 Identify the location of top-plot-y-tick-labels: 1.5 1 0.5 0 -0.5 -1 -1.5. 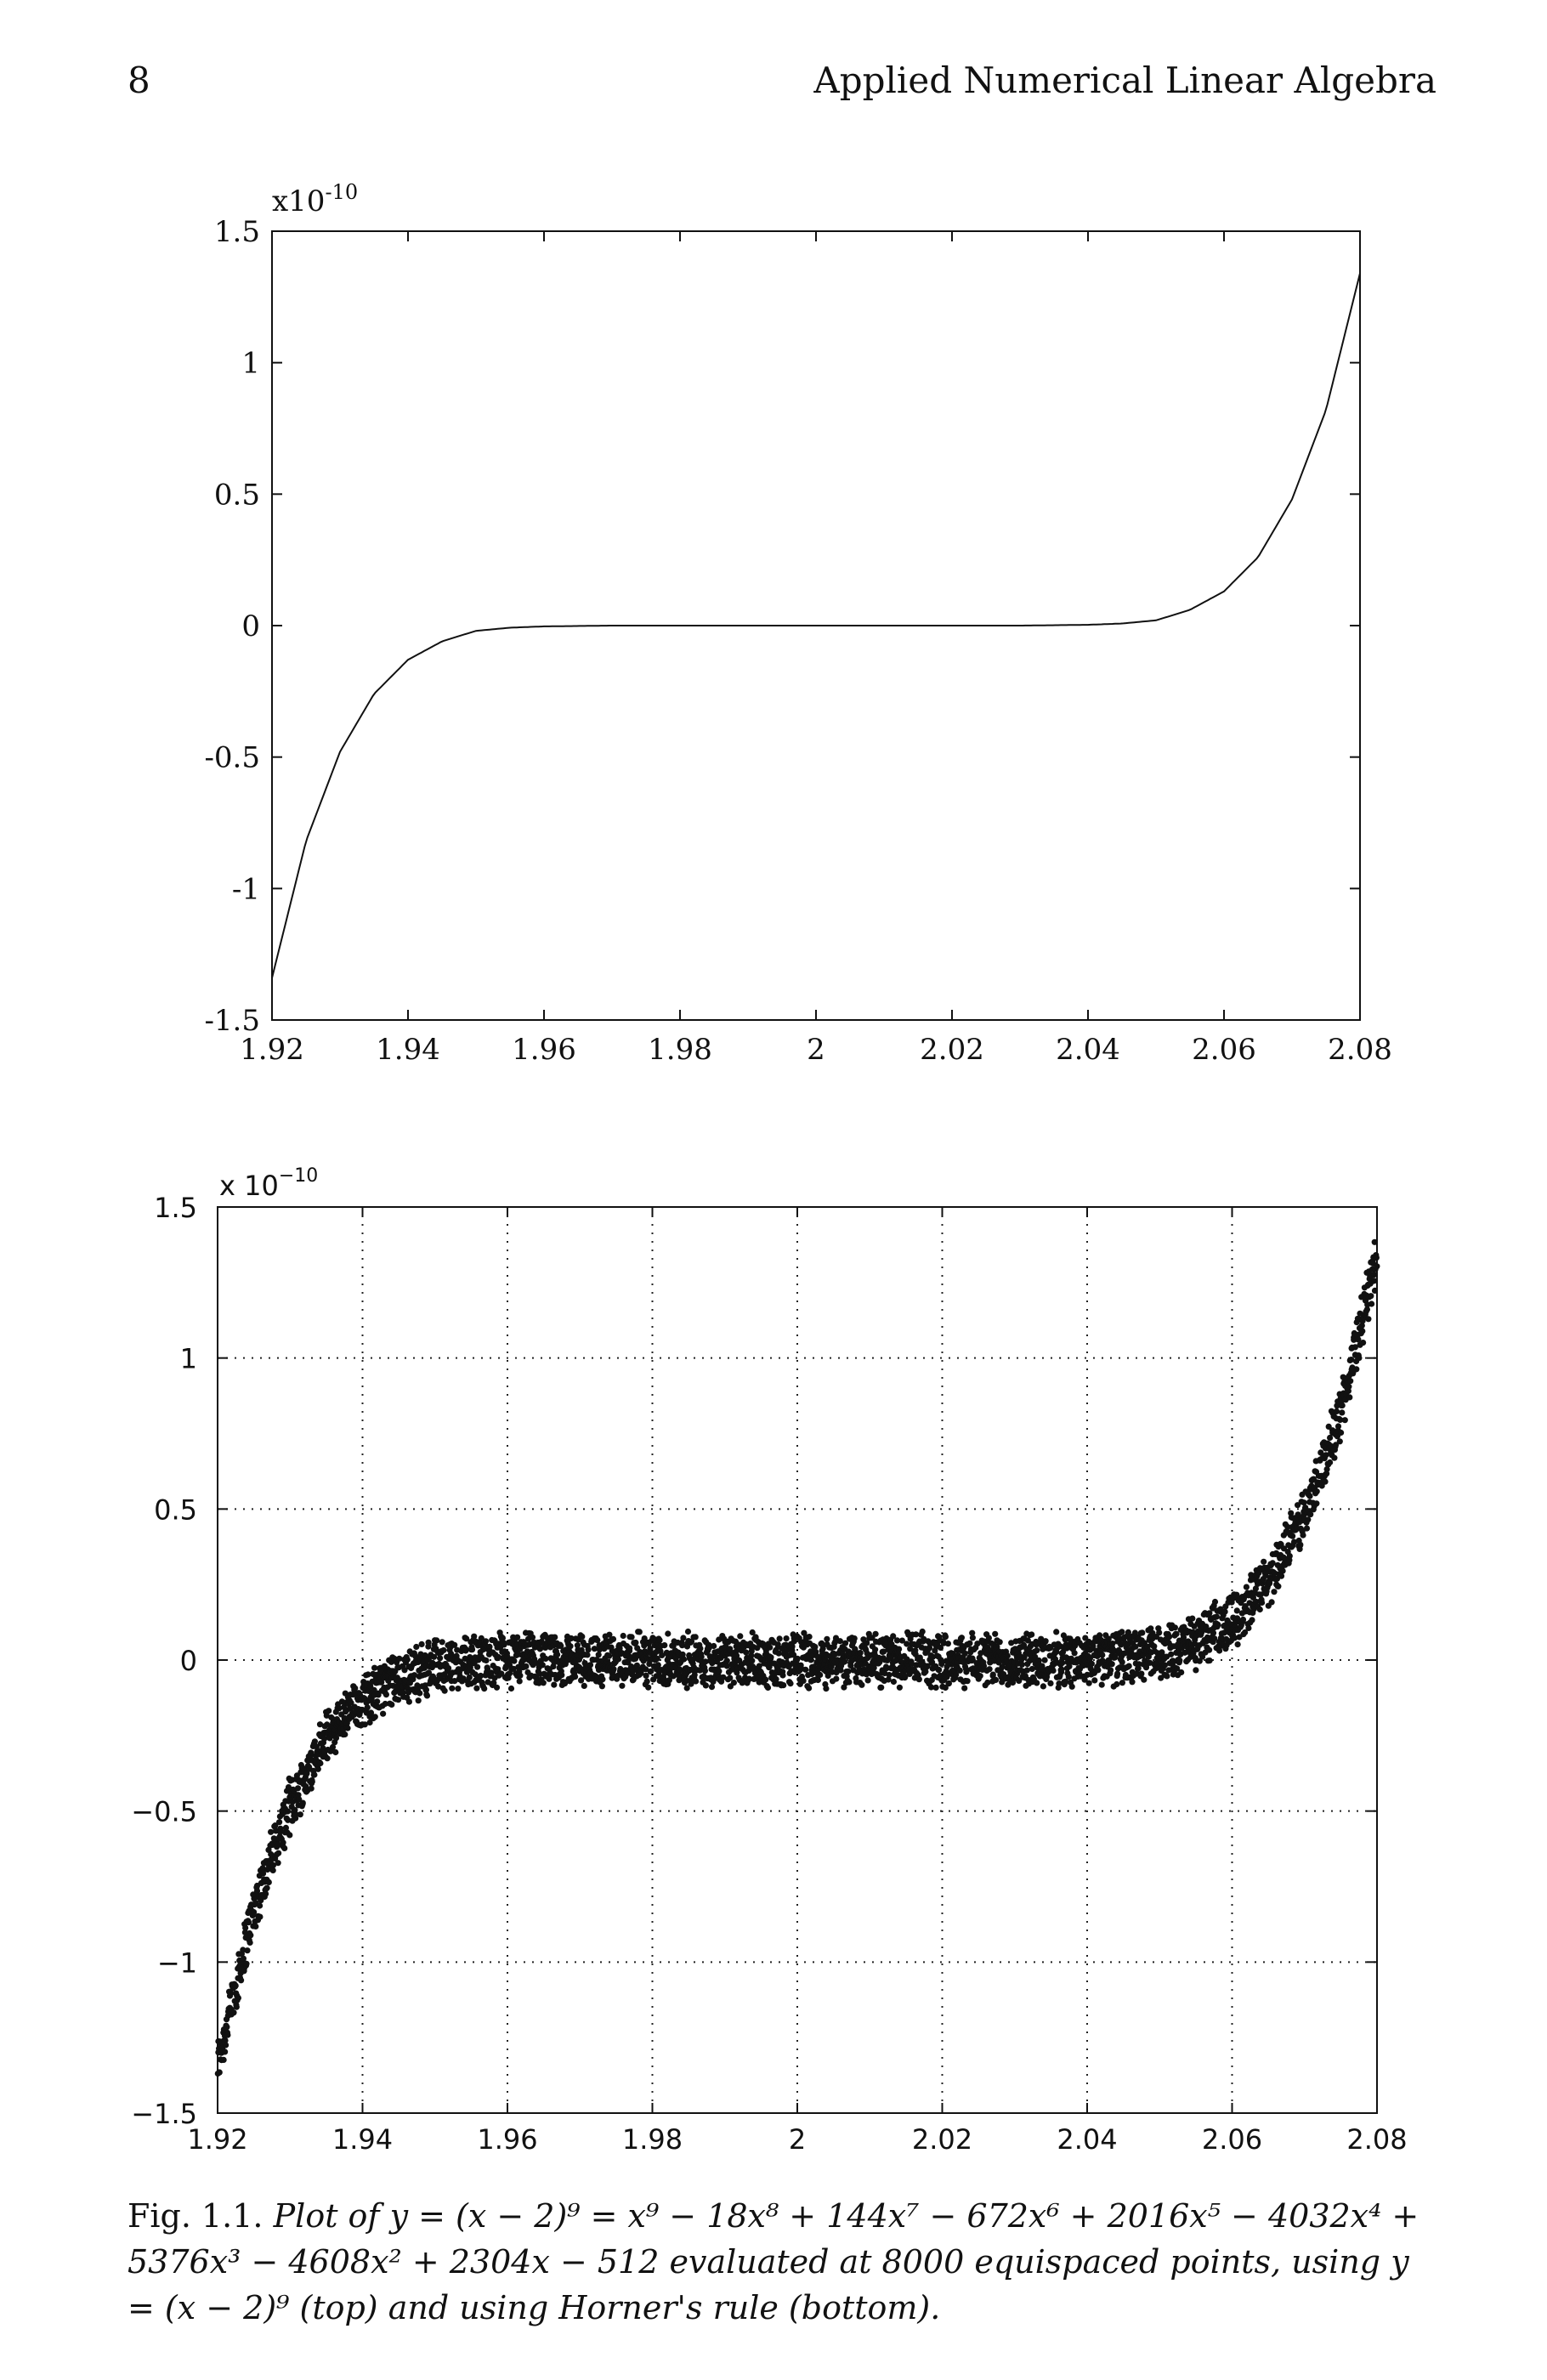
(232, 626).